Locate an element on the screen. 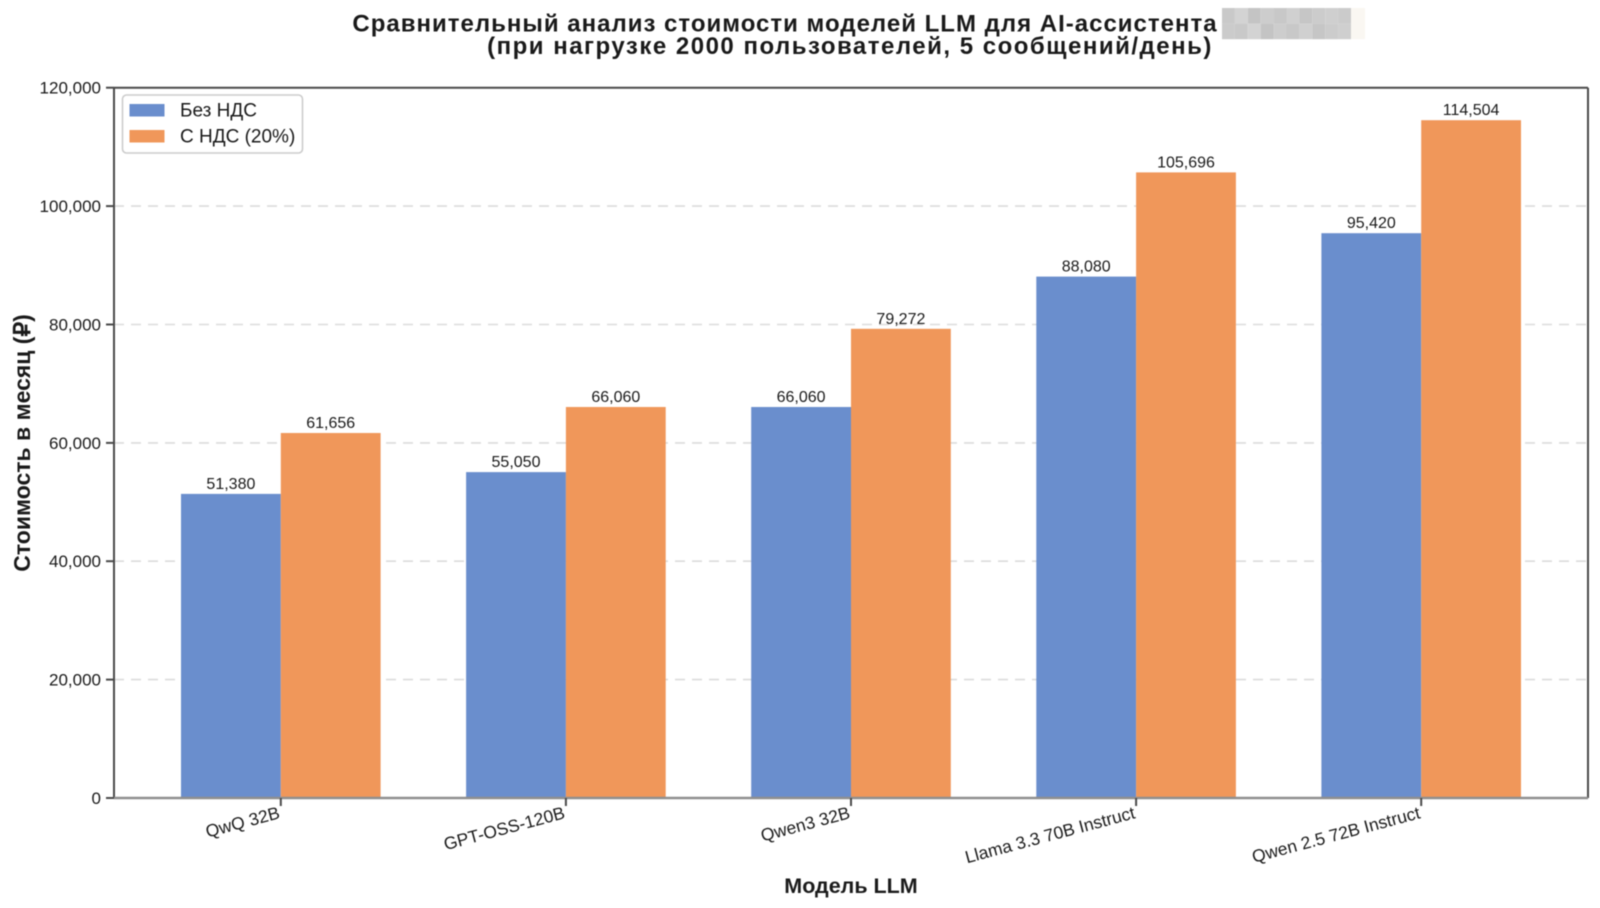  svg-text: Модель LLM is located at coordinates (850, 886).